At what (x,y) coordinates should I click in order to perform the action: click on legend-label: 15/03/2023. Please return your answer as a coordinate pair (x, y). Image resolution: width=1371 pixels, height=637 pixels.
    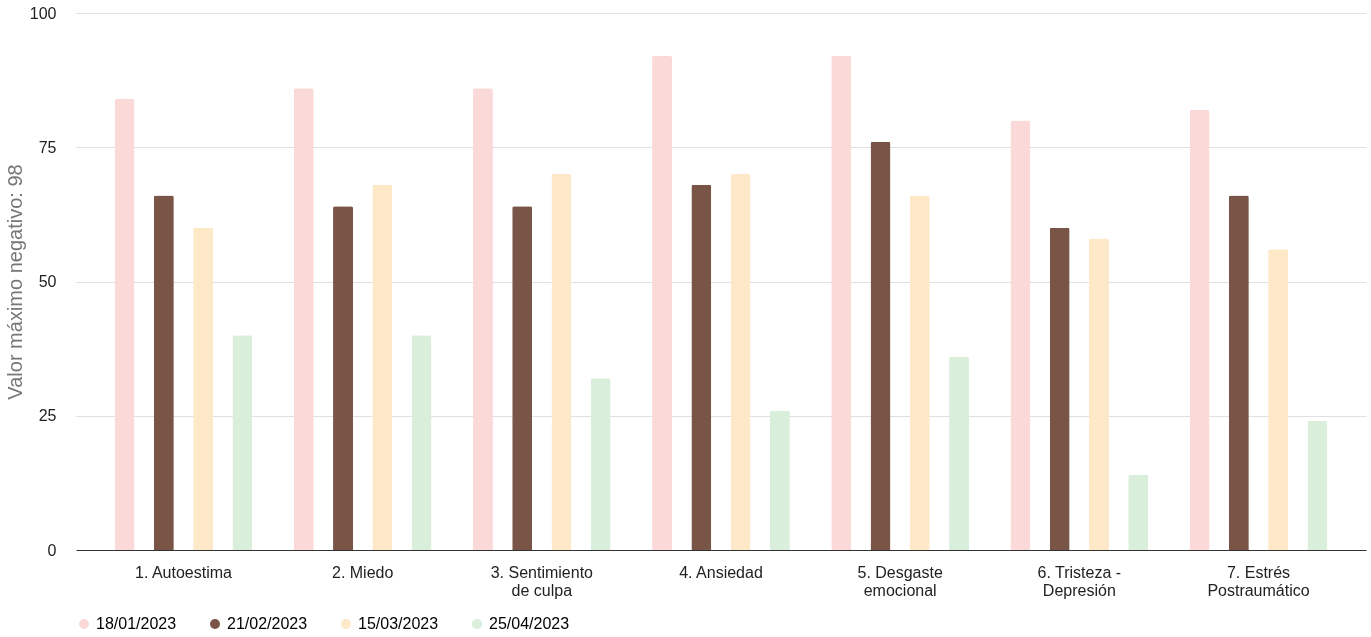
    Looking at the image, I should click on (398, 623).